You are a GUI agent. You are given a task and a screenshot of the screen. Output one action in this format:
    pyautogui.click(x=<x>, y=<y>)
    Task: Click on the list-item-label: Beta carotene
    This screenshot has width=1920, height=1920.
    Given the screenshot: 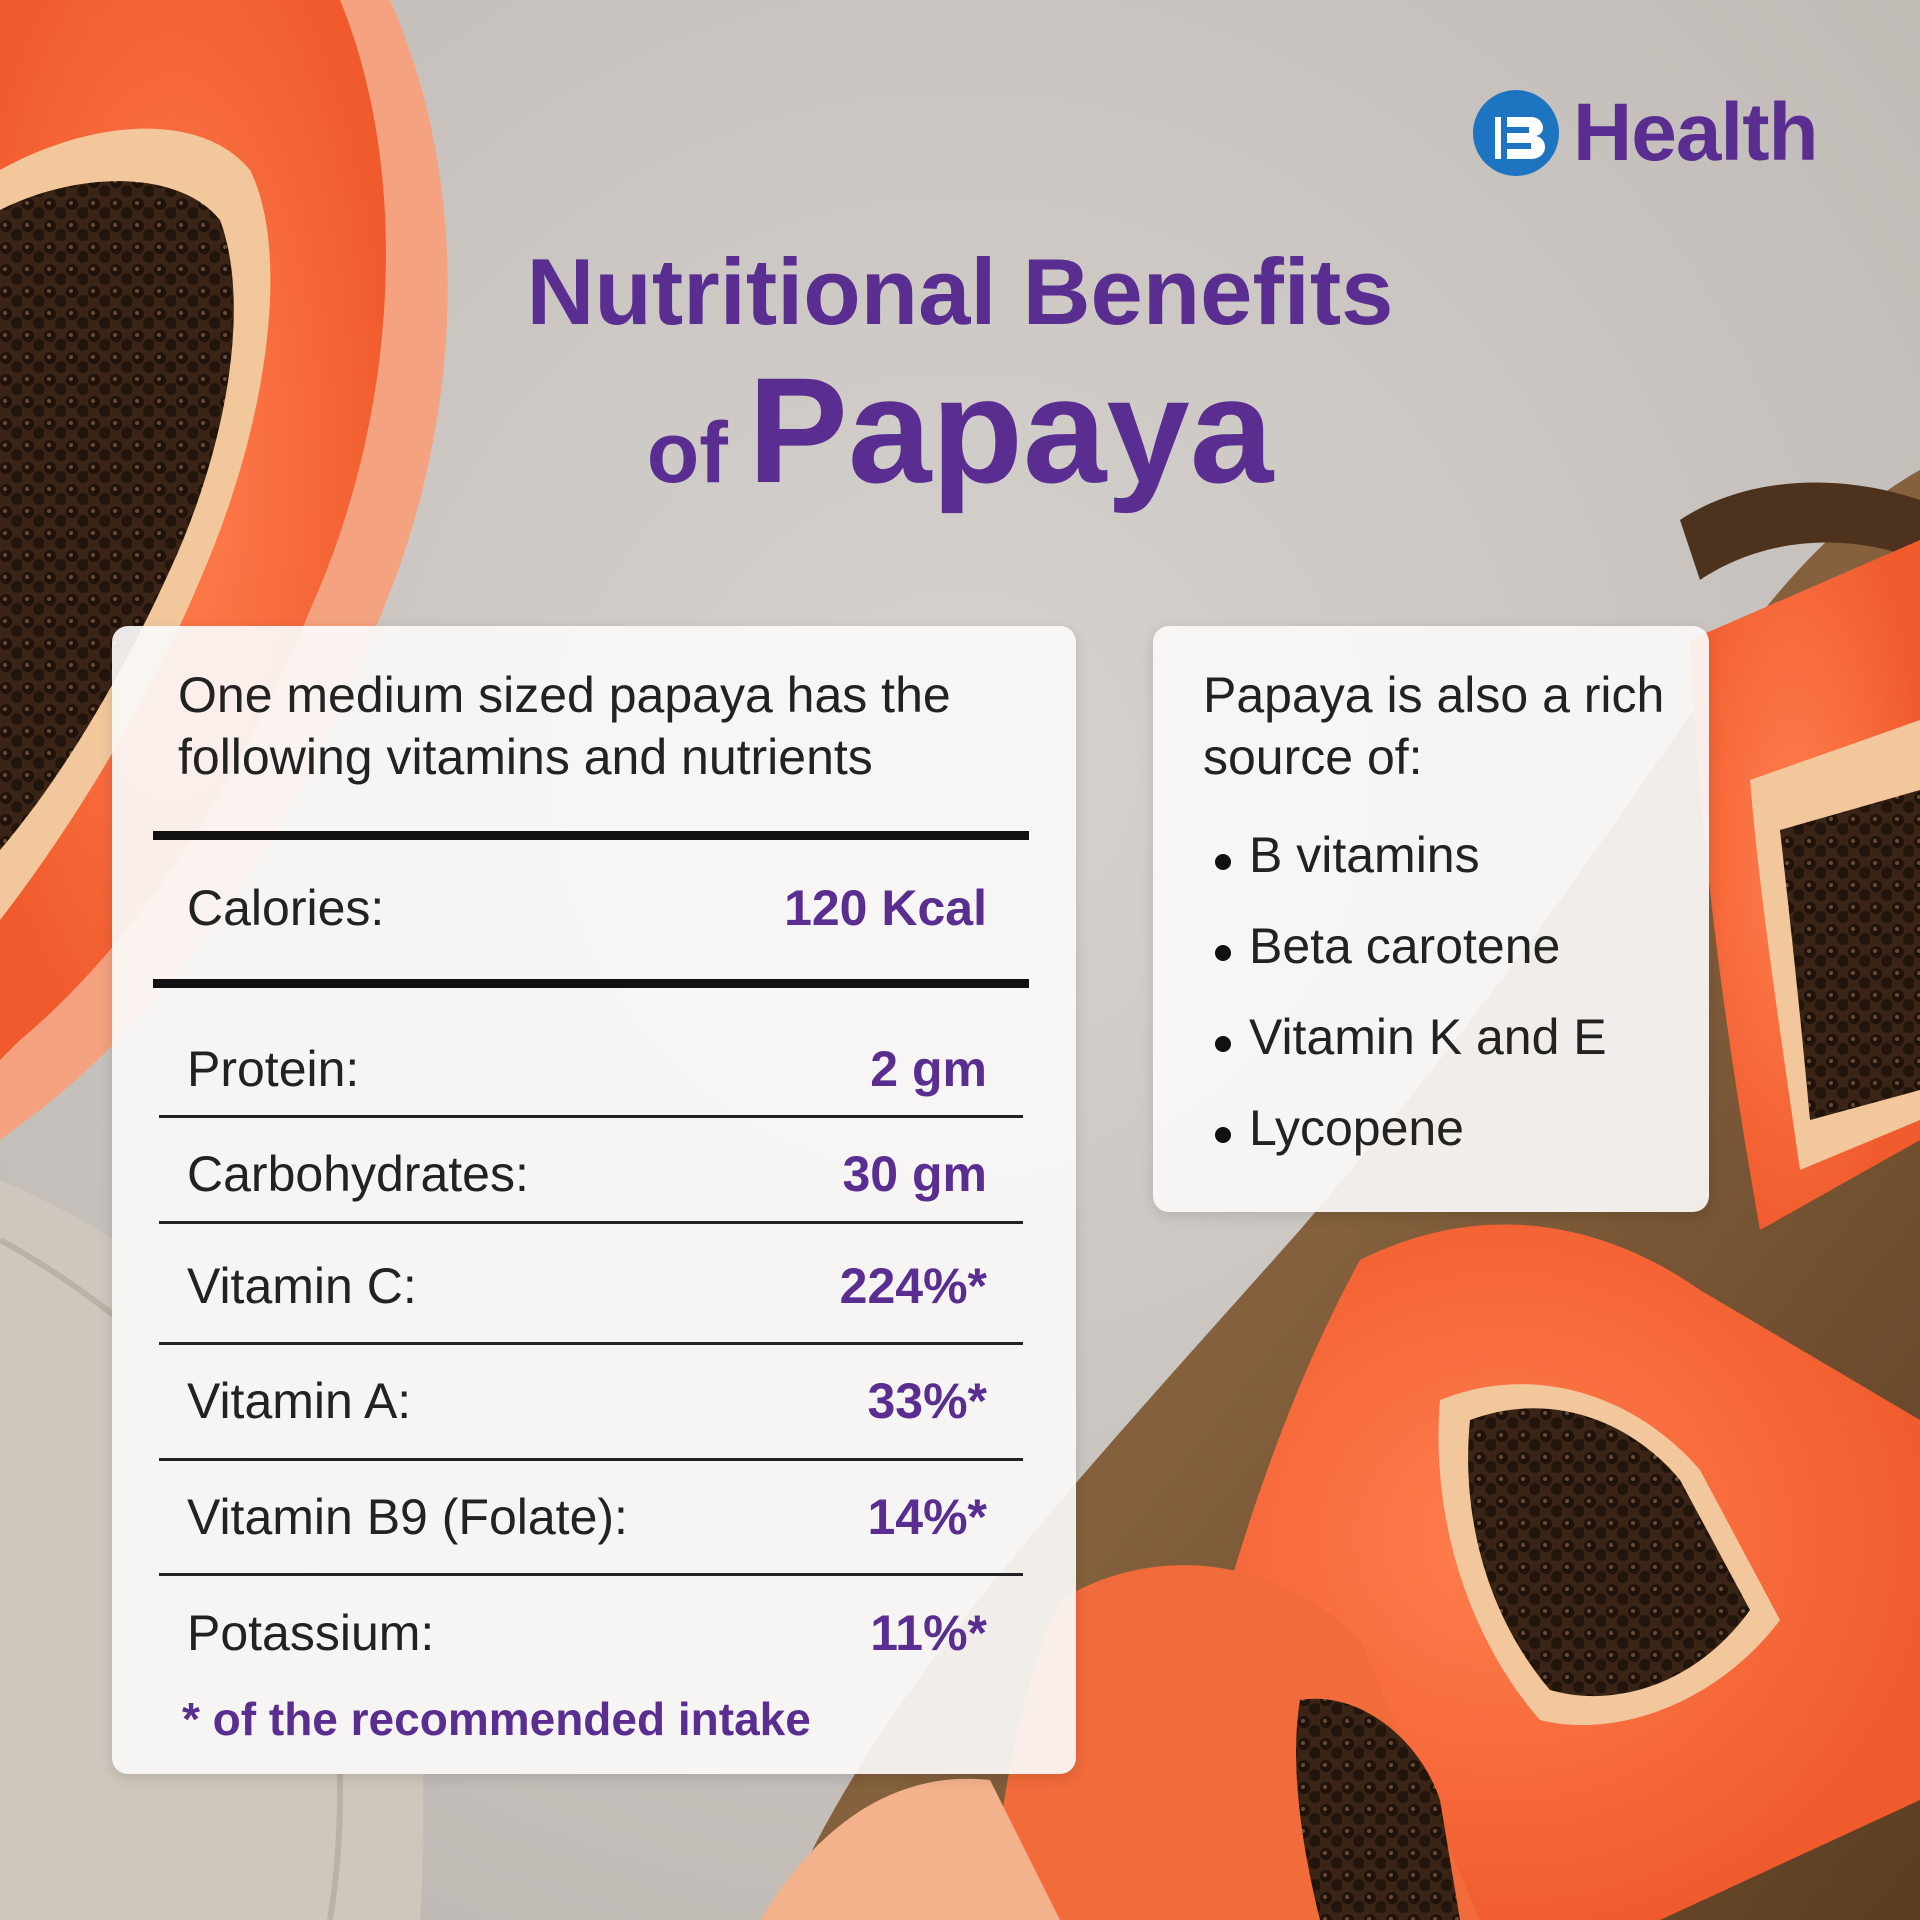 What is the action you would take?
    pyautogui.click(x=1405, y=946)
    